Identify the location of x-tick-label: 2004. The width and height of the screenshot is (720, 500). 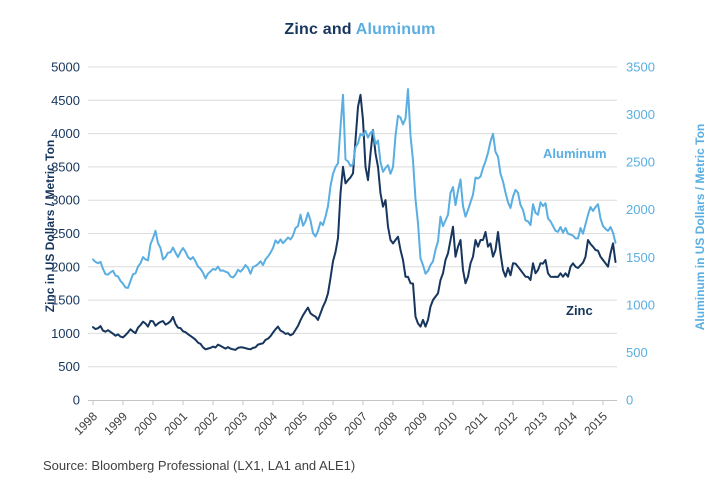
(265, 423).